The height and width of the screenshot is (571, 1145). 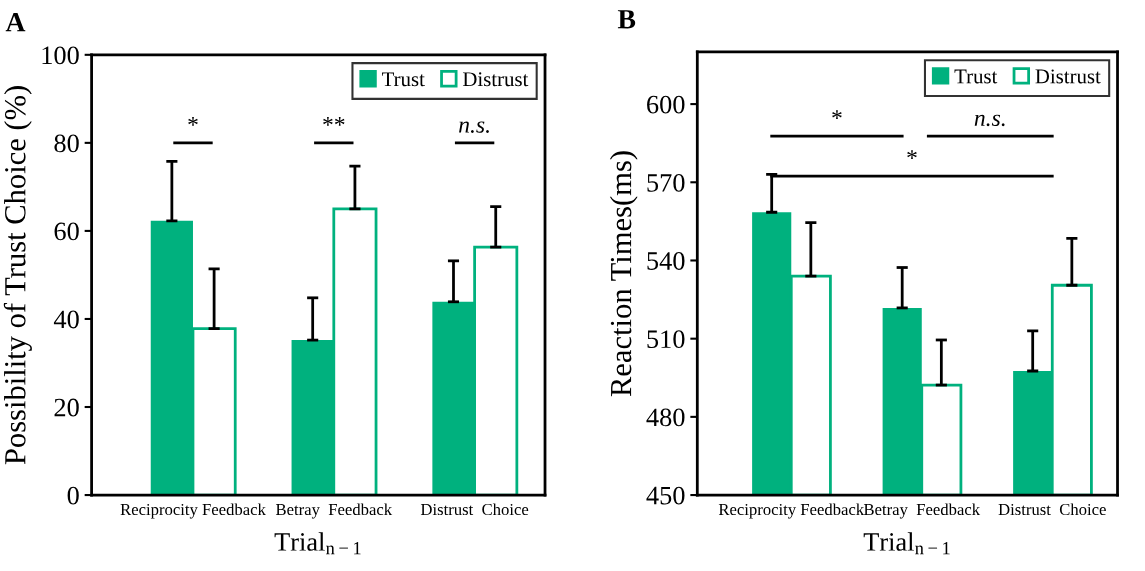 What do you see at coordinates (15, 22) in the screenshot?
I see `chart-title: A` at bounding box center [15, 22].